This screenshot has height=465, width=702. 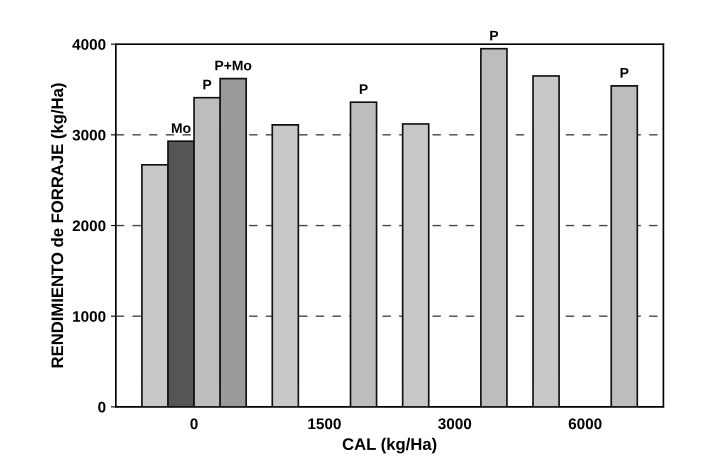 What do you see at coordinates (364, 89) in the screenshot?
I see `series-label: P` at bounding box center [364, 89].